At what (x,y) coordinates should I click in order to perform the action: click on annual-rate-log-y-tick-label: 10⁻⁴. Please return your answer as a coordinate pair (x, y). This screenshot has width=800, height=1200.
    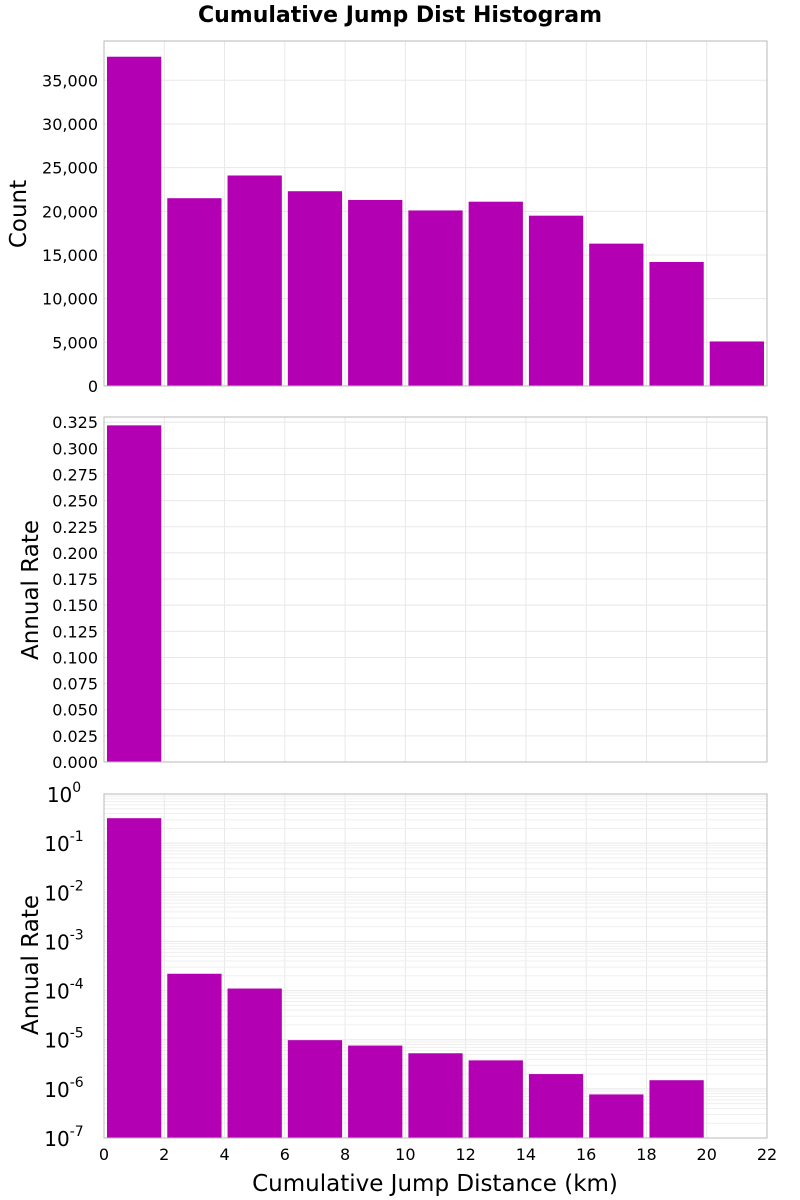
    Looking at the image, I should click on (64, 990).